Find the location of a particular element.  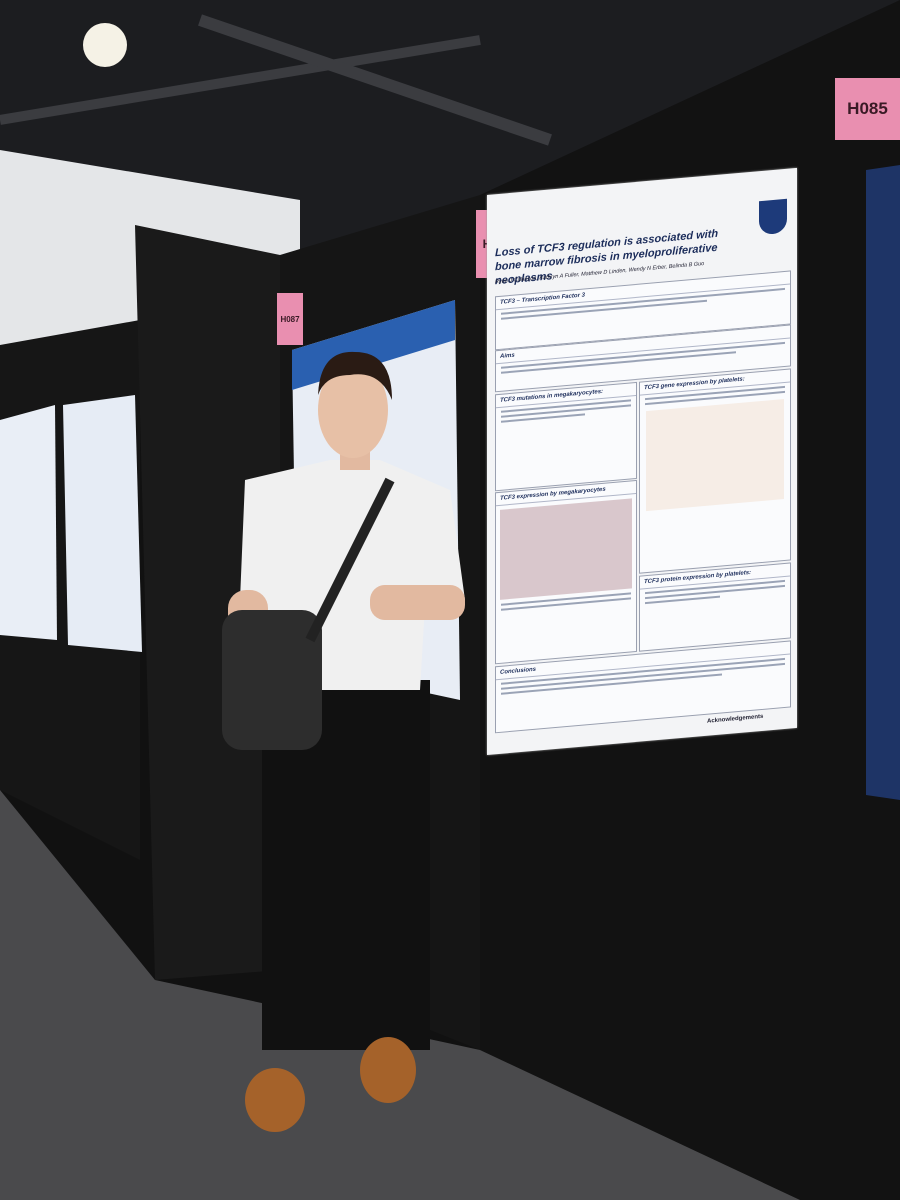

board-middle is located at coordinates (207, 602).